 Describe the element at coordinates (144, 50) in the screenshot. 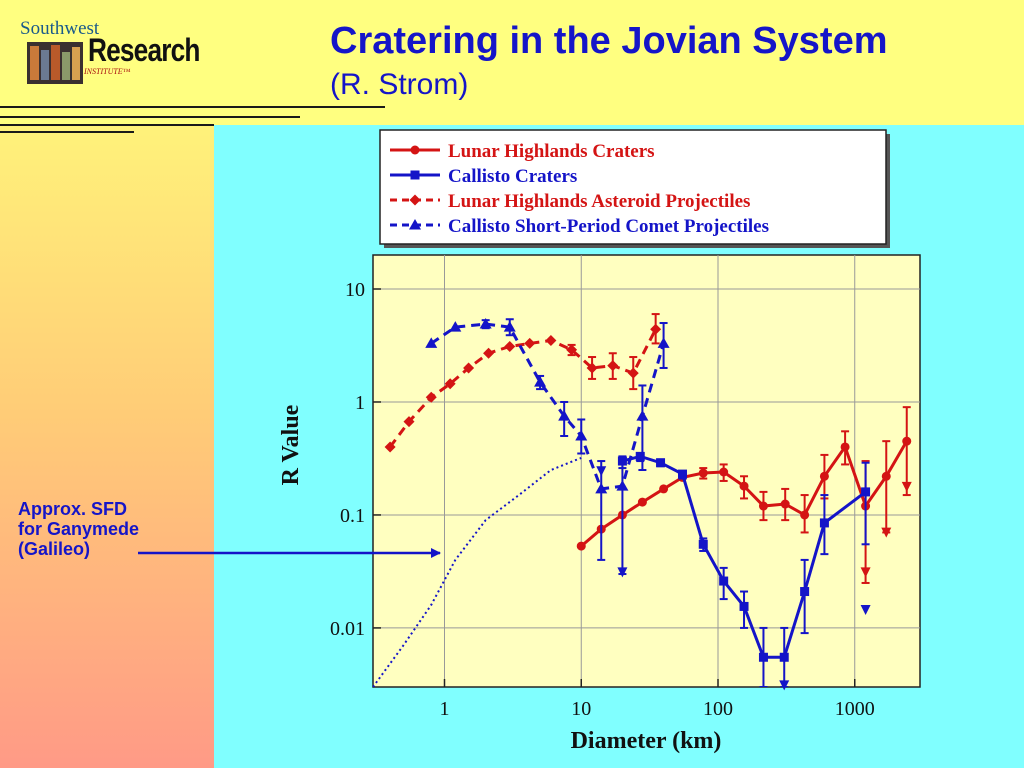

I see `logo-main-text: Research` at that location.